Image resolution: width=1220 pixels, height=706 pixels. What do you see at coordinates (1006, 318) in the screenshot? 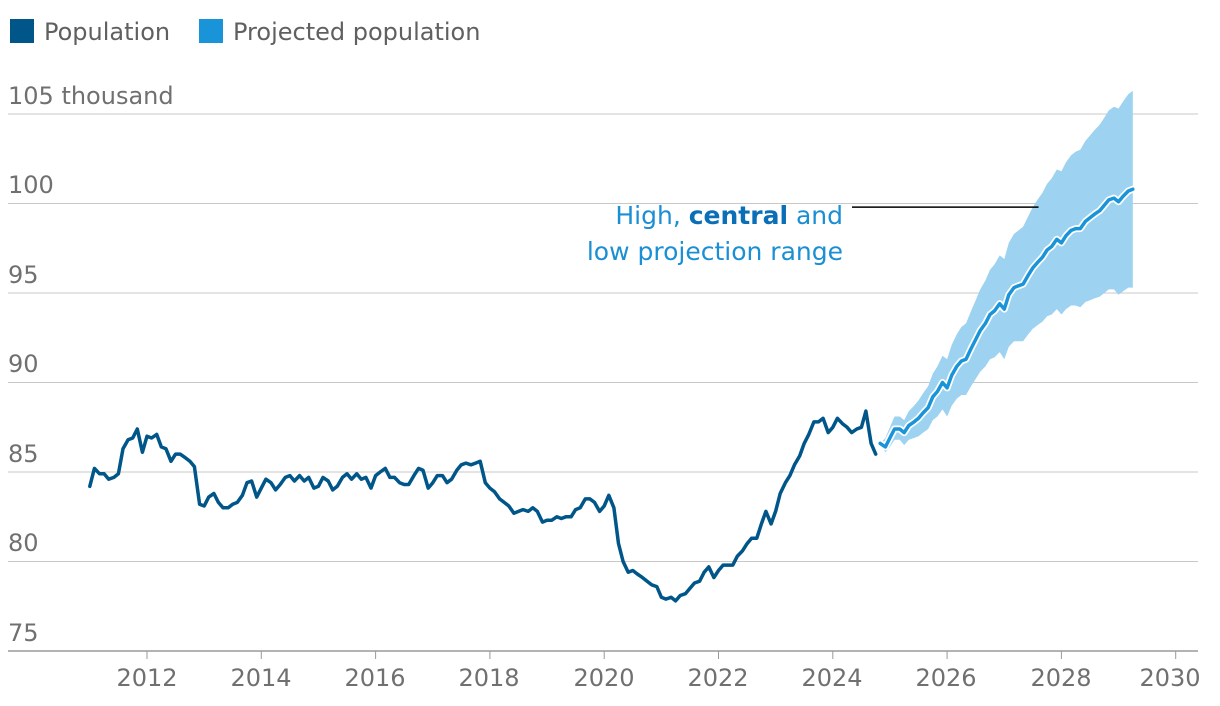
I see `projected-population-line` at bounding box center [1006, 318].